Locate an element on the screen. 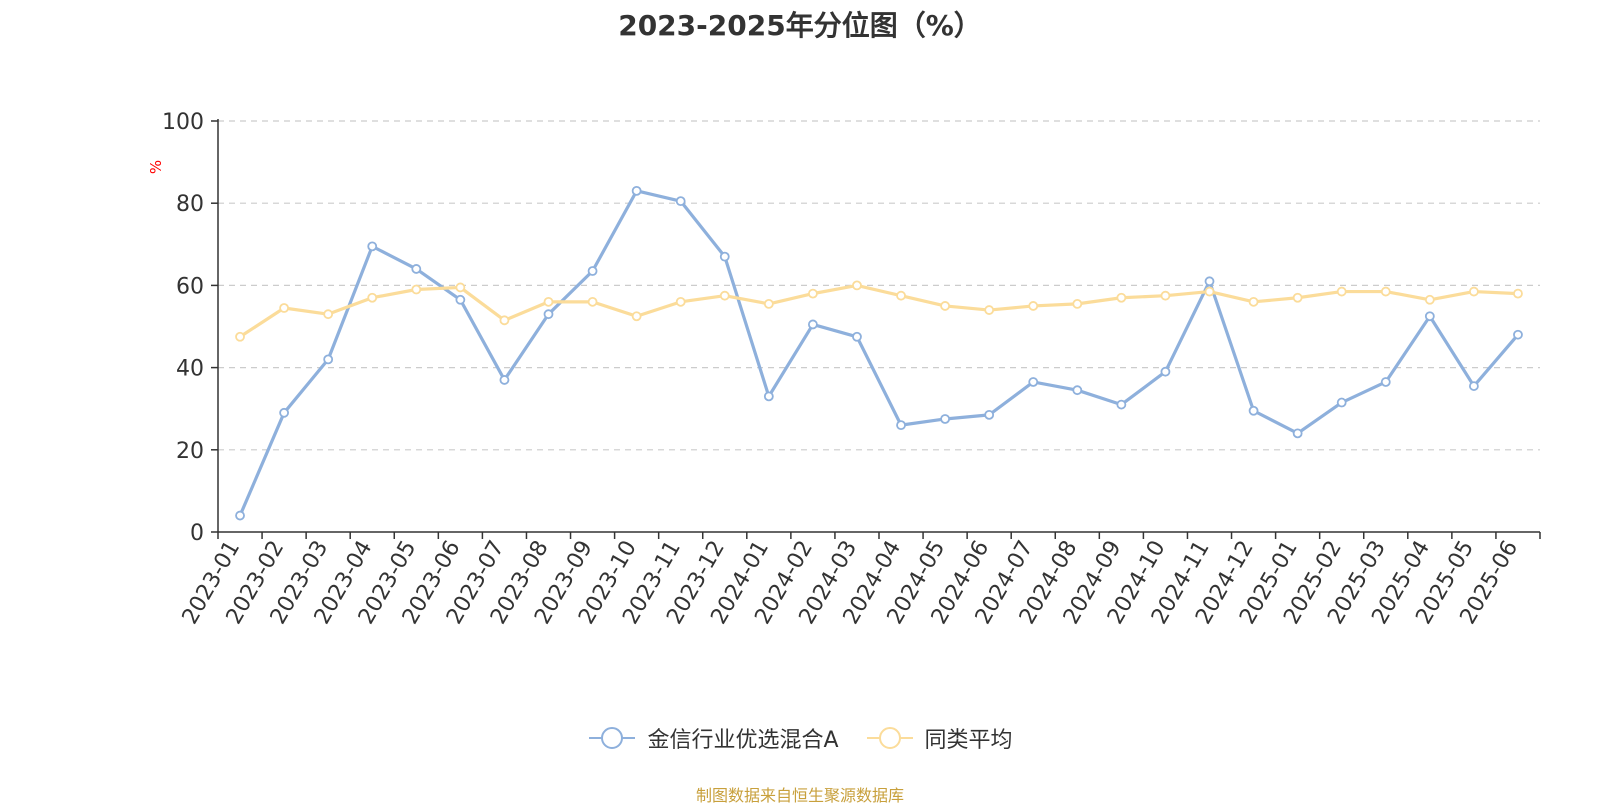 This screenshot has width=1600, height=806. legend-peer-marker-icon is located at coordinates (889, 738).